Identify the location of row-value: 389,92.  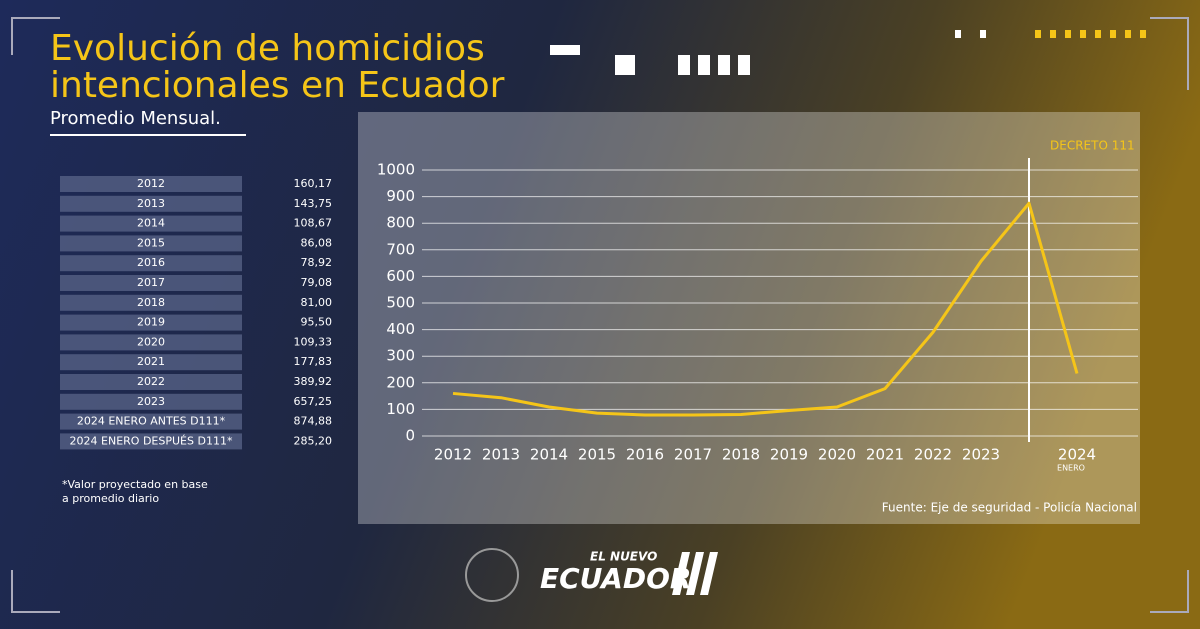
(313, 381).